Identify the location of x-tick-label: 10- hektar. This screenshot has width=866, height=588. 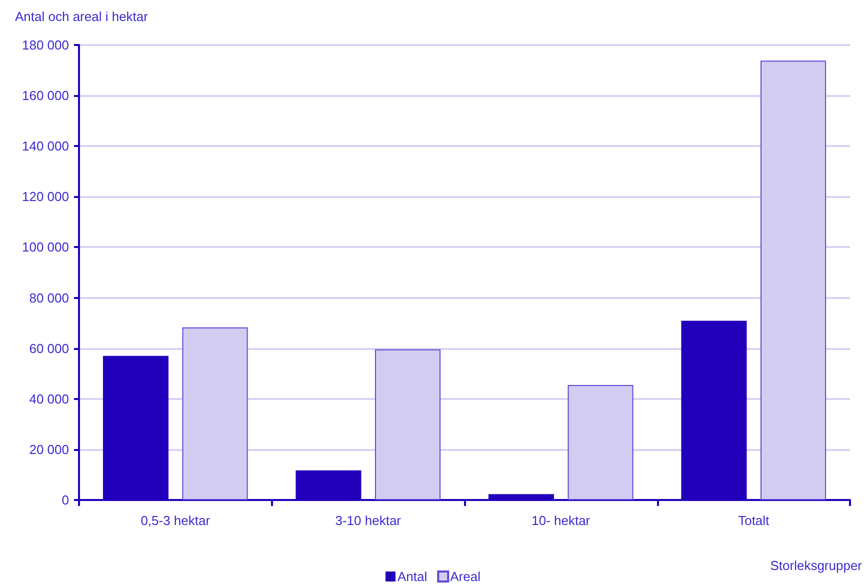
(561, 520).